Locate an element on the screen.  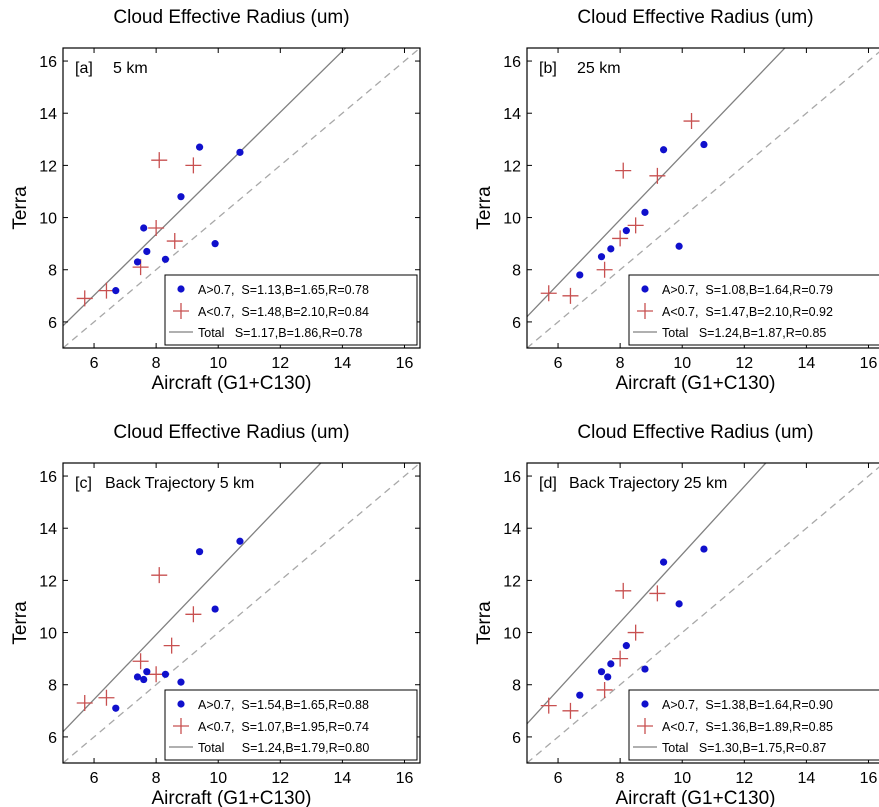
dot-markers is located at coordinates (178, 219).